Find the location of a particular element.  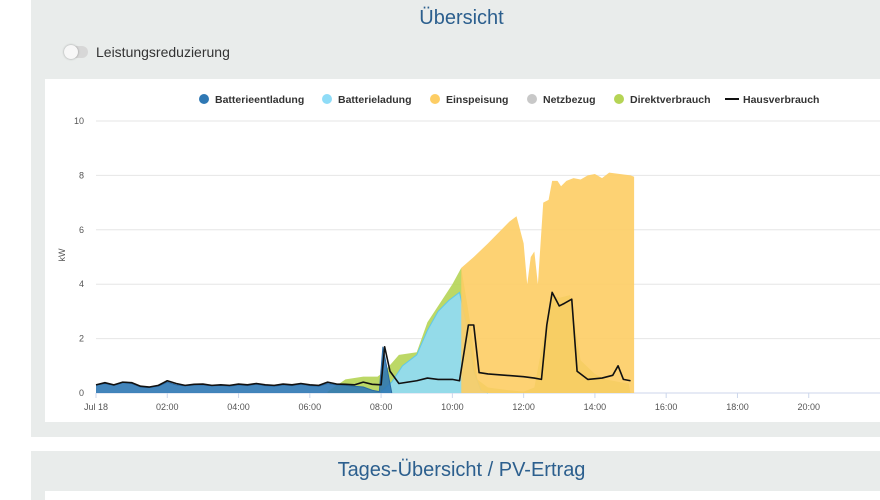

legend-symbol-batterieladung is located at coordinates (327, 99).